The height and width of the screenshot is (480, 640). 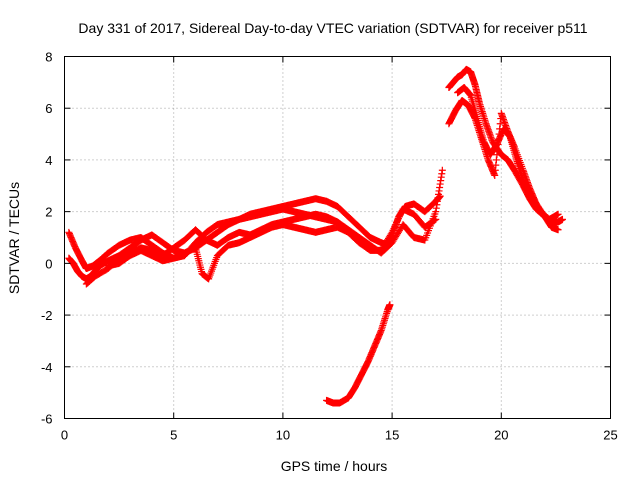 I want to click on y-tick-label: 4, so click(x=48, y=160).